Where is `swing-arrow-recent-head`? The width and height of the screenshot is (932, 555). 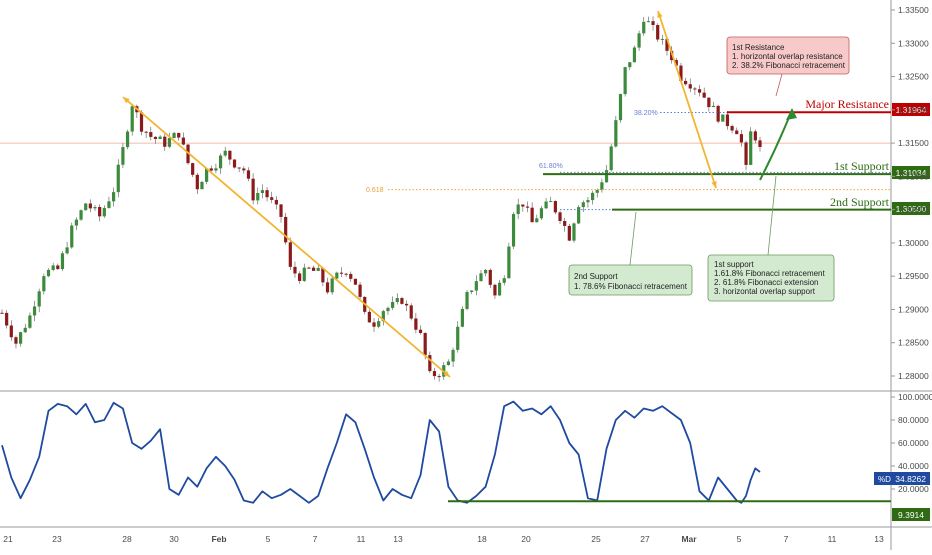
swing-arrow-recent-head is located at coordinates (660, 14).